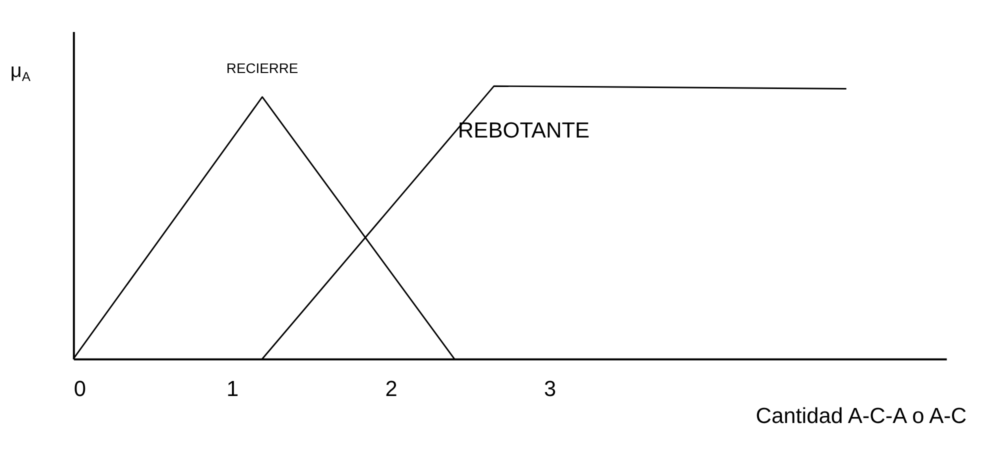 The image size is (986, 460). What do you see at coordinates (550, 389) in the screenshot?
I see `x-tick-label: 3` at bounding box center [550, 389].